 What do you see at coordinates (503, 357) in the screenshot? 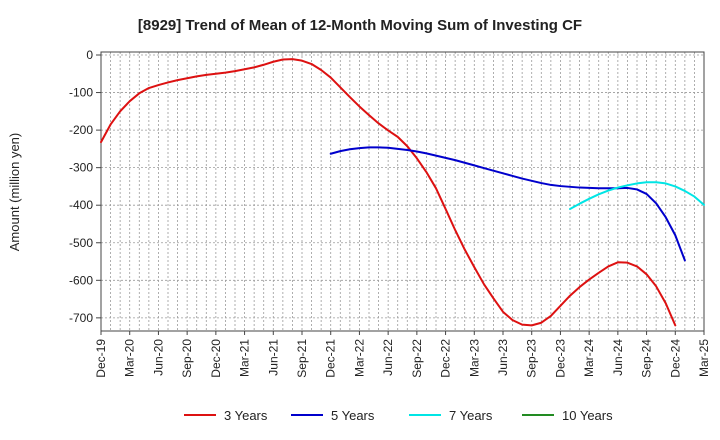
I see `x-tick-label: Jun-23` at bounding box center [503, 357].